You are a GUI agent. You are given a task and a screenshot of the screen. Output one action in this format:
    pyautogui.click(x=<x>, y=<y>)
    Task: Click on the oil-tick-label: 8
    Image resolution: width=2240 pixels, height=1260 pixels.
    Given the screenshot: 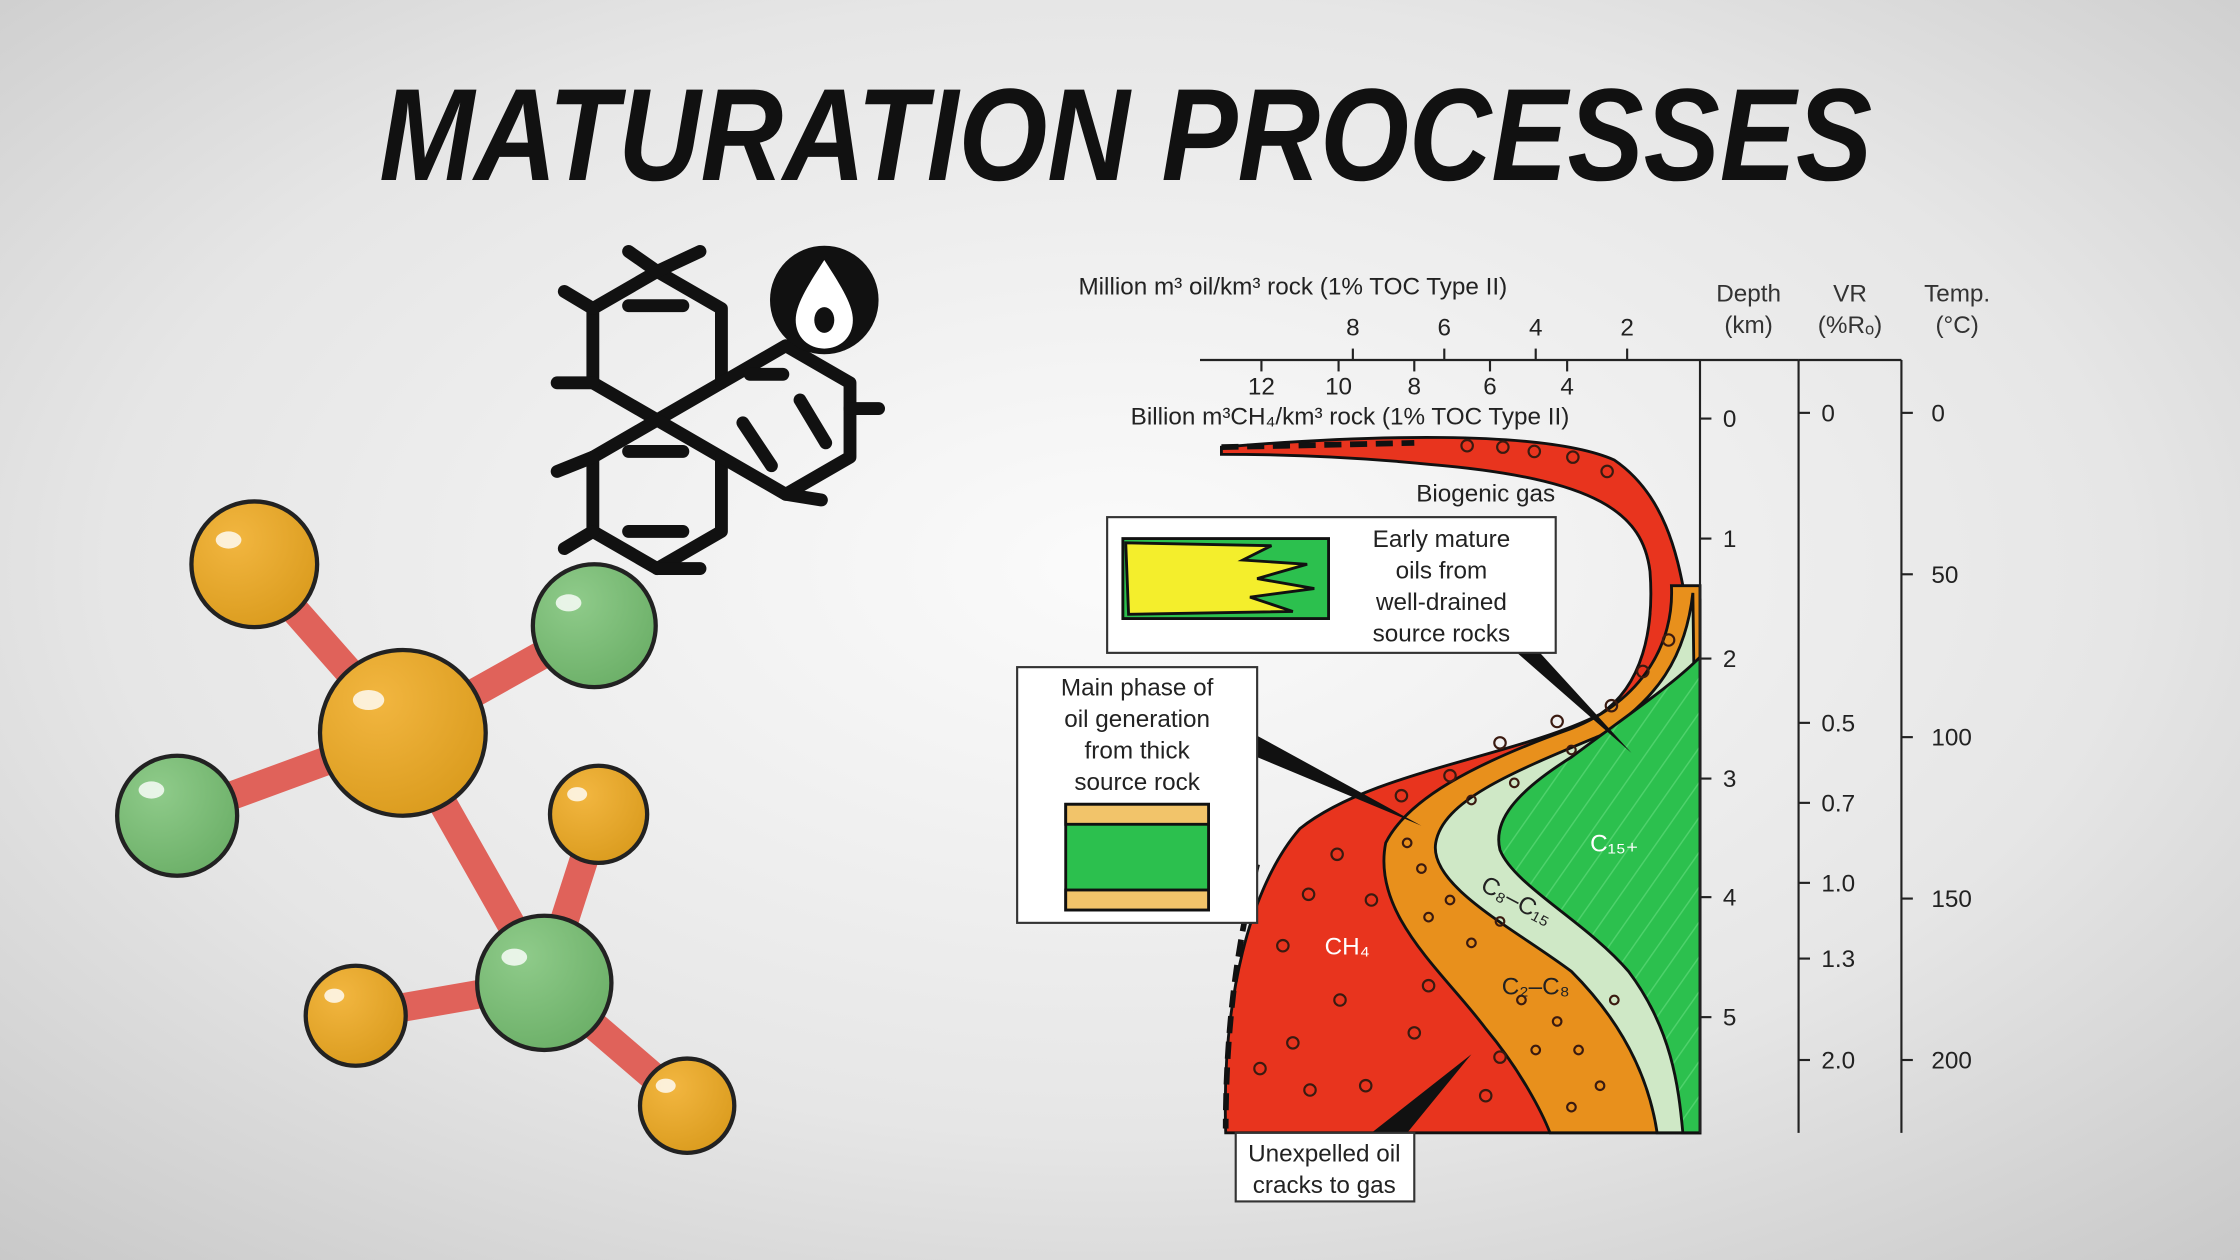 What is the action you would take?
    pyautogui.click(x=1353, y=328)
    